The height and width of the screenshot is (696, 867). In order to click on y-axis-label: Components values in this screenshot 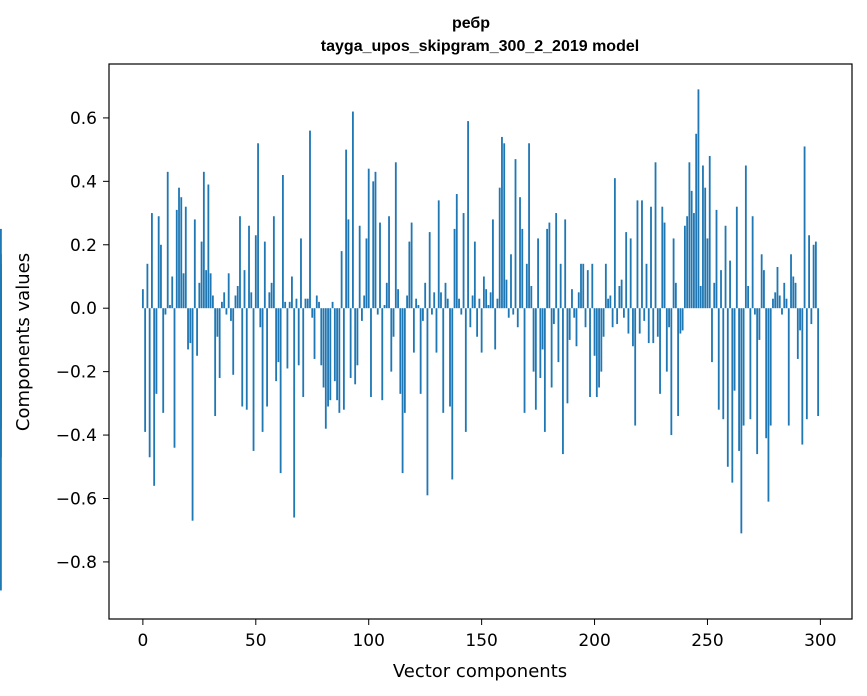, I will do `click(23, 342)`.